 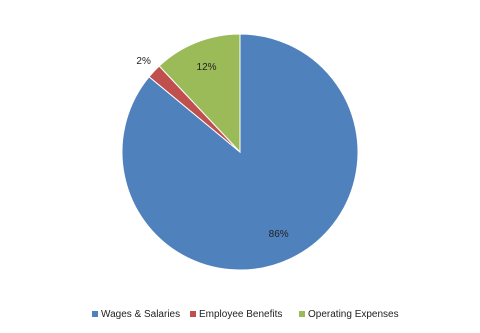 I want to click on slice-label: 2%, so click(x=143, y=61).